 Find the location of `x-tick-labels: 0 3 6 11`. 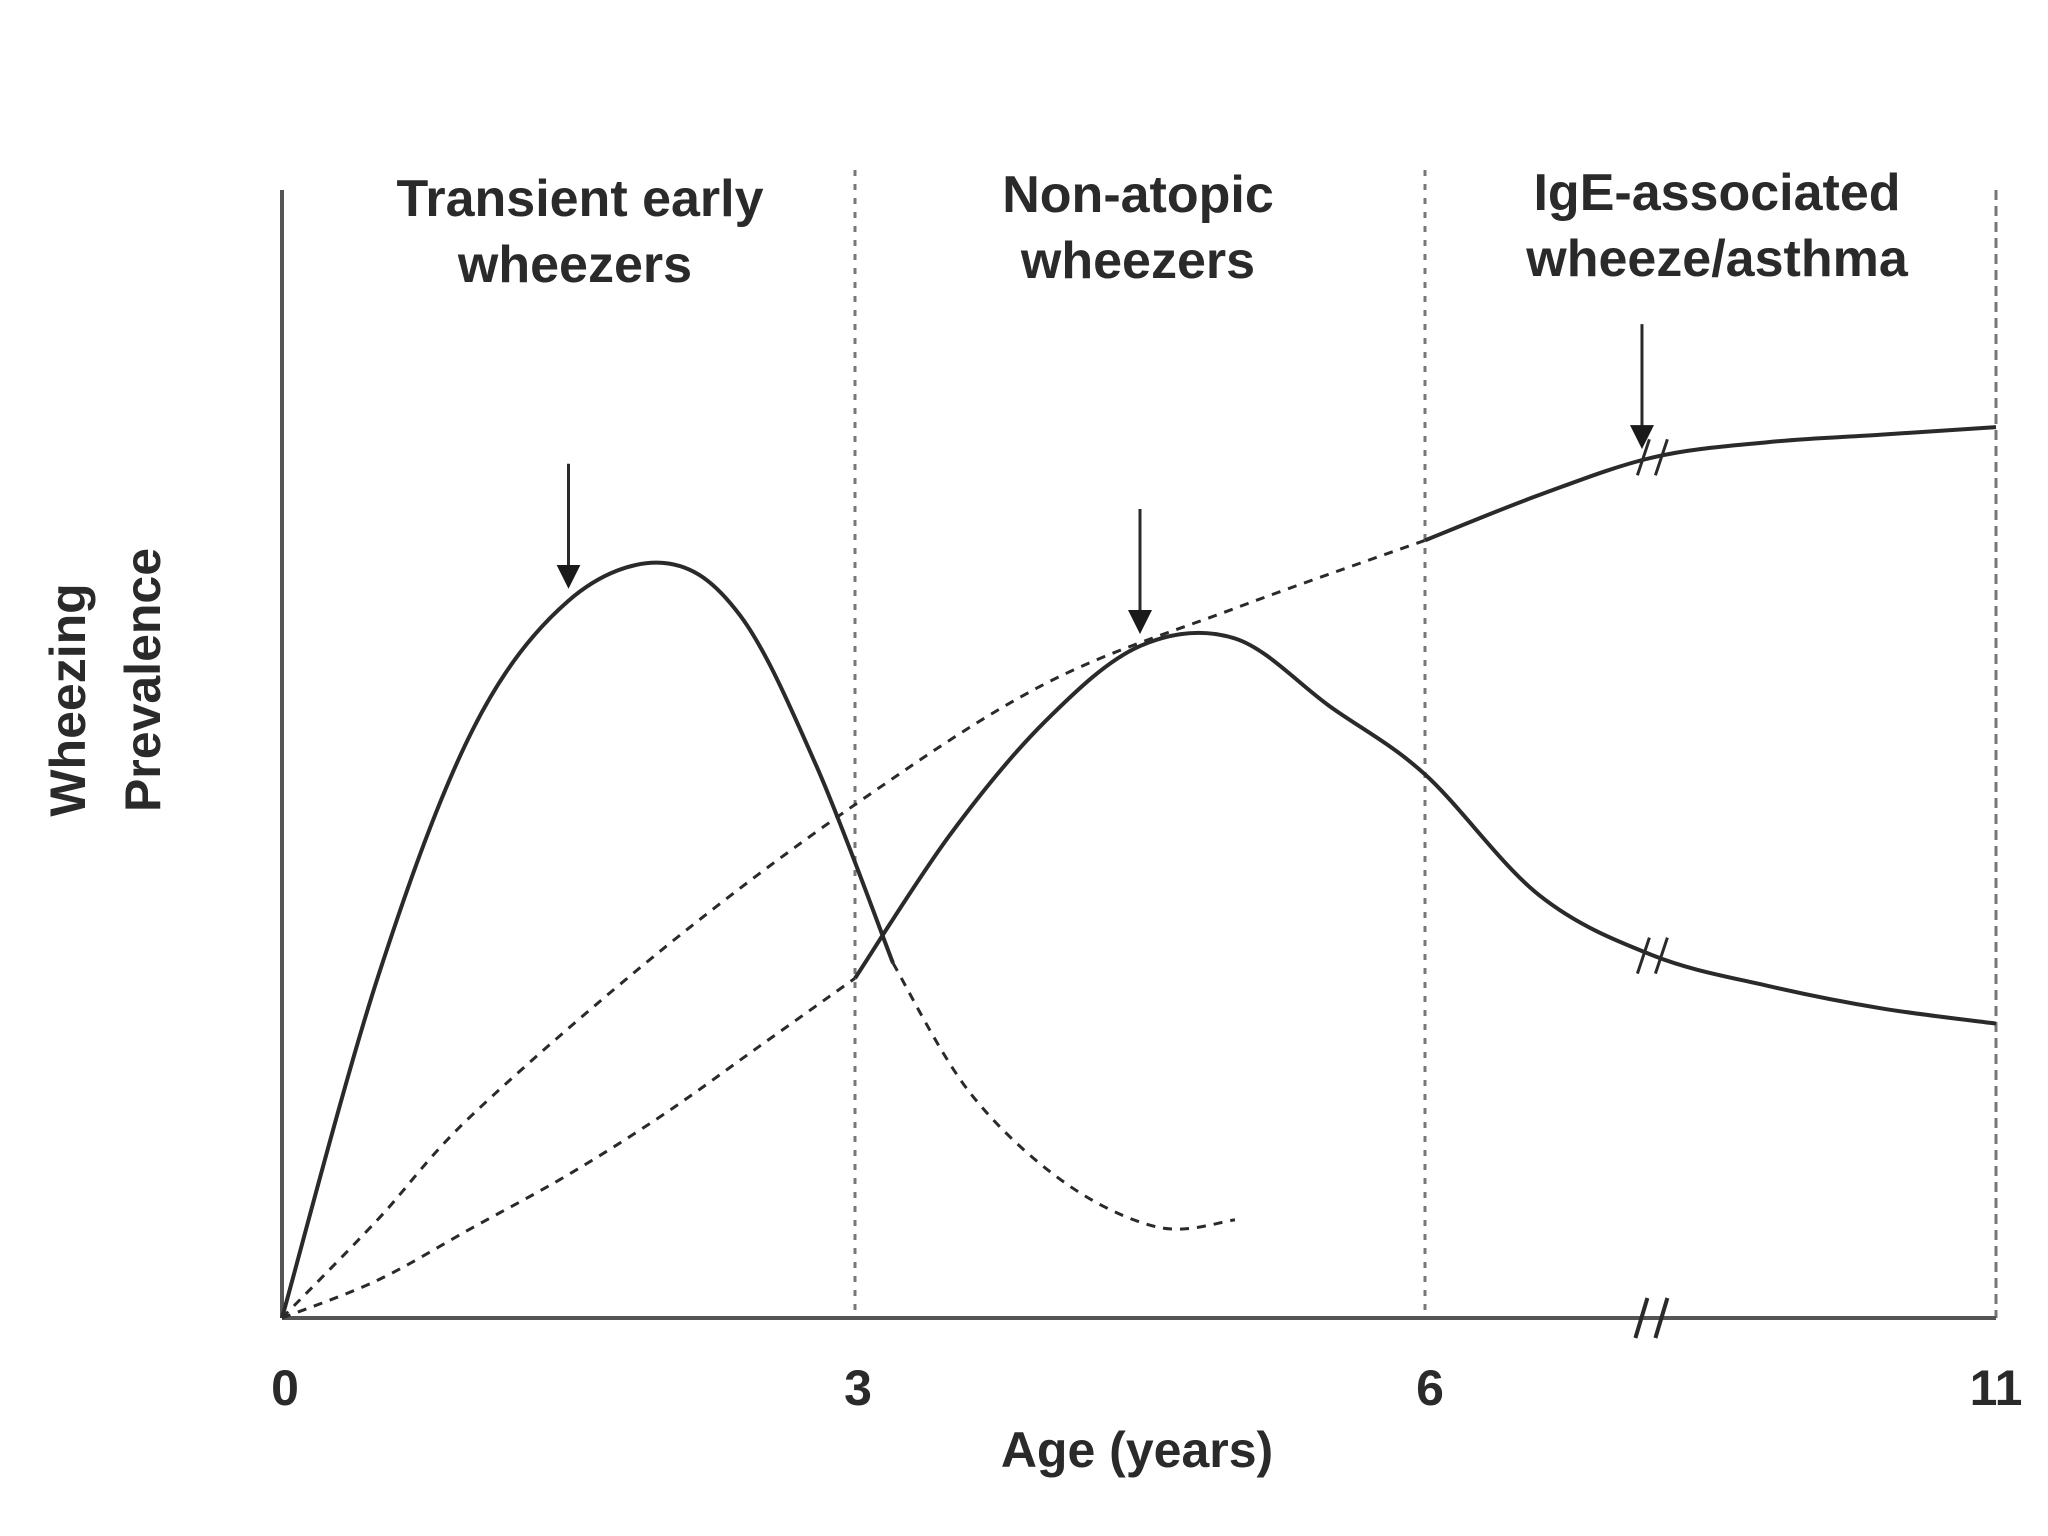

x-tick-labels: 0 3 6 11 is located at coordinates (1146, 1388).